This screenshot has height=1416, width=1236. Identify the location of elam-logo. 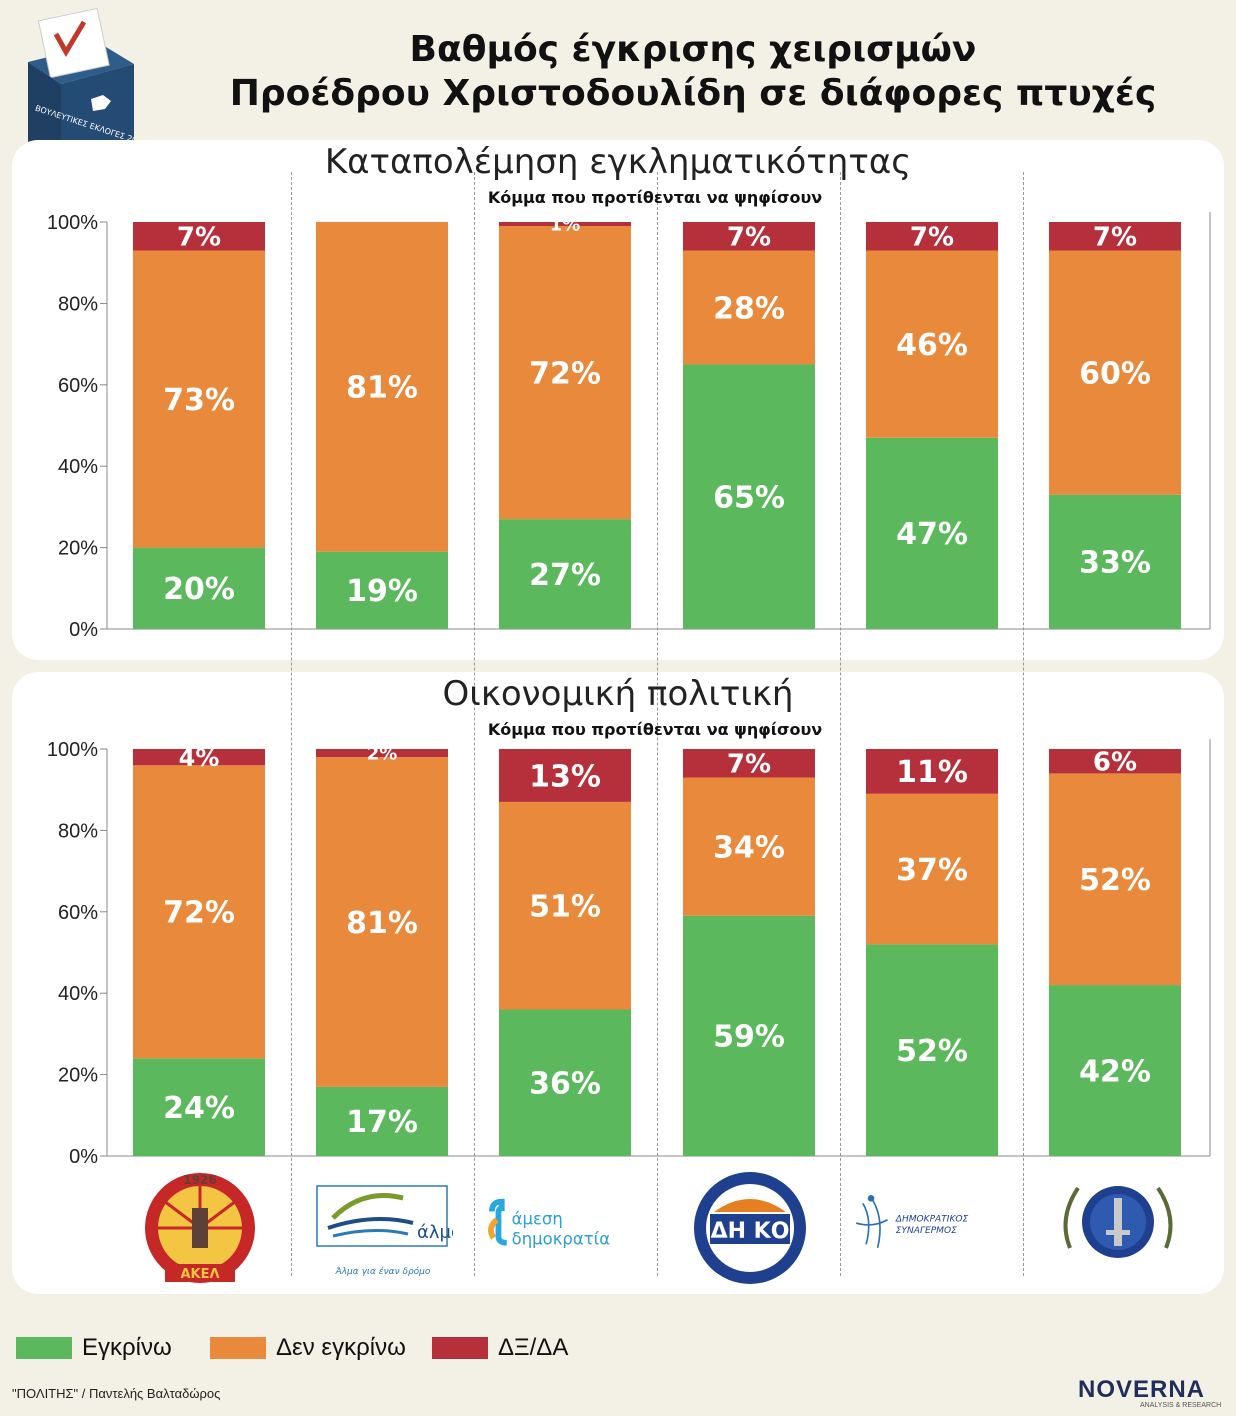
(1118, 1222).